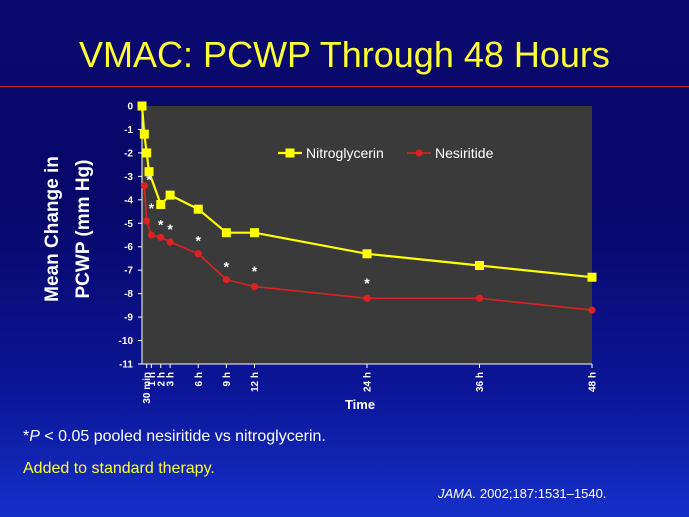 The width and height of the screenshot is (689, 517). I want to click on x-tick-label: 1 h, so click(152, 379).